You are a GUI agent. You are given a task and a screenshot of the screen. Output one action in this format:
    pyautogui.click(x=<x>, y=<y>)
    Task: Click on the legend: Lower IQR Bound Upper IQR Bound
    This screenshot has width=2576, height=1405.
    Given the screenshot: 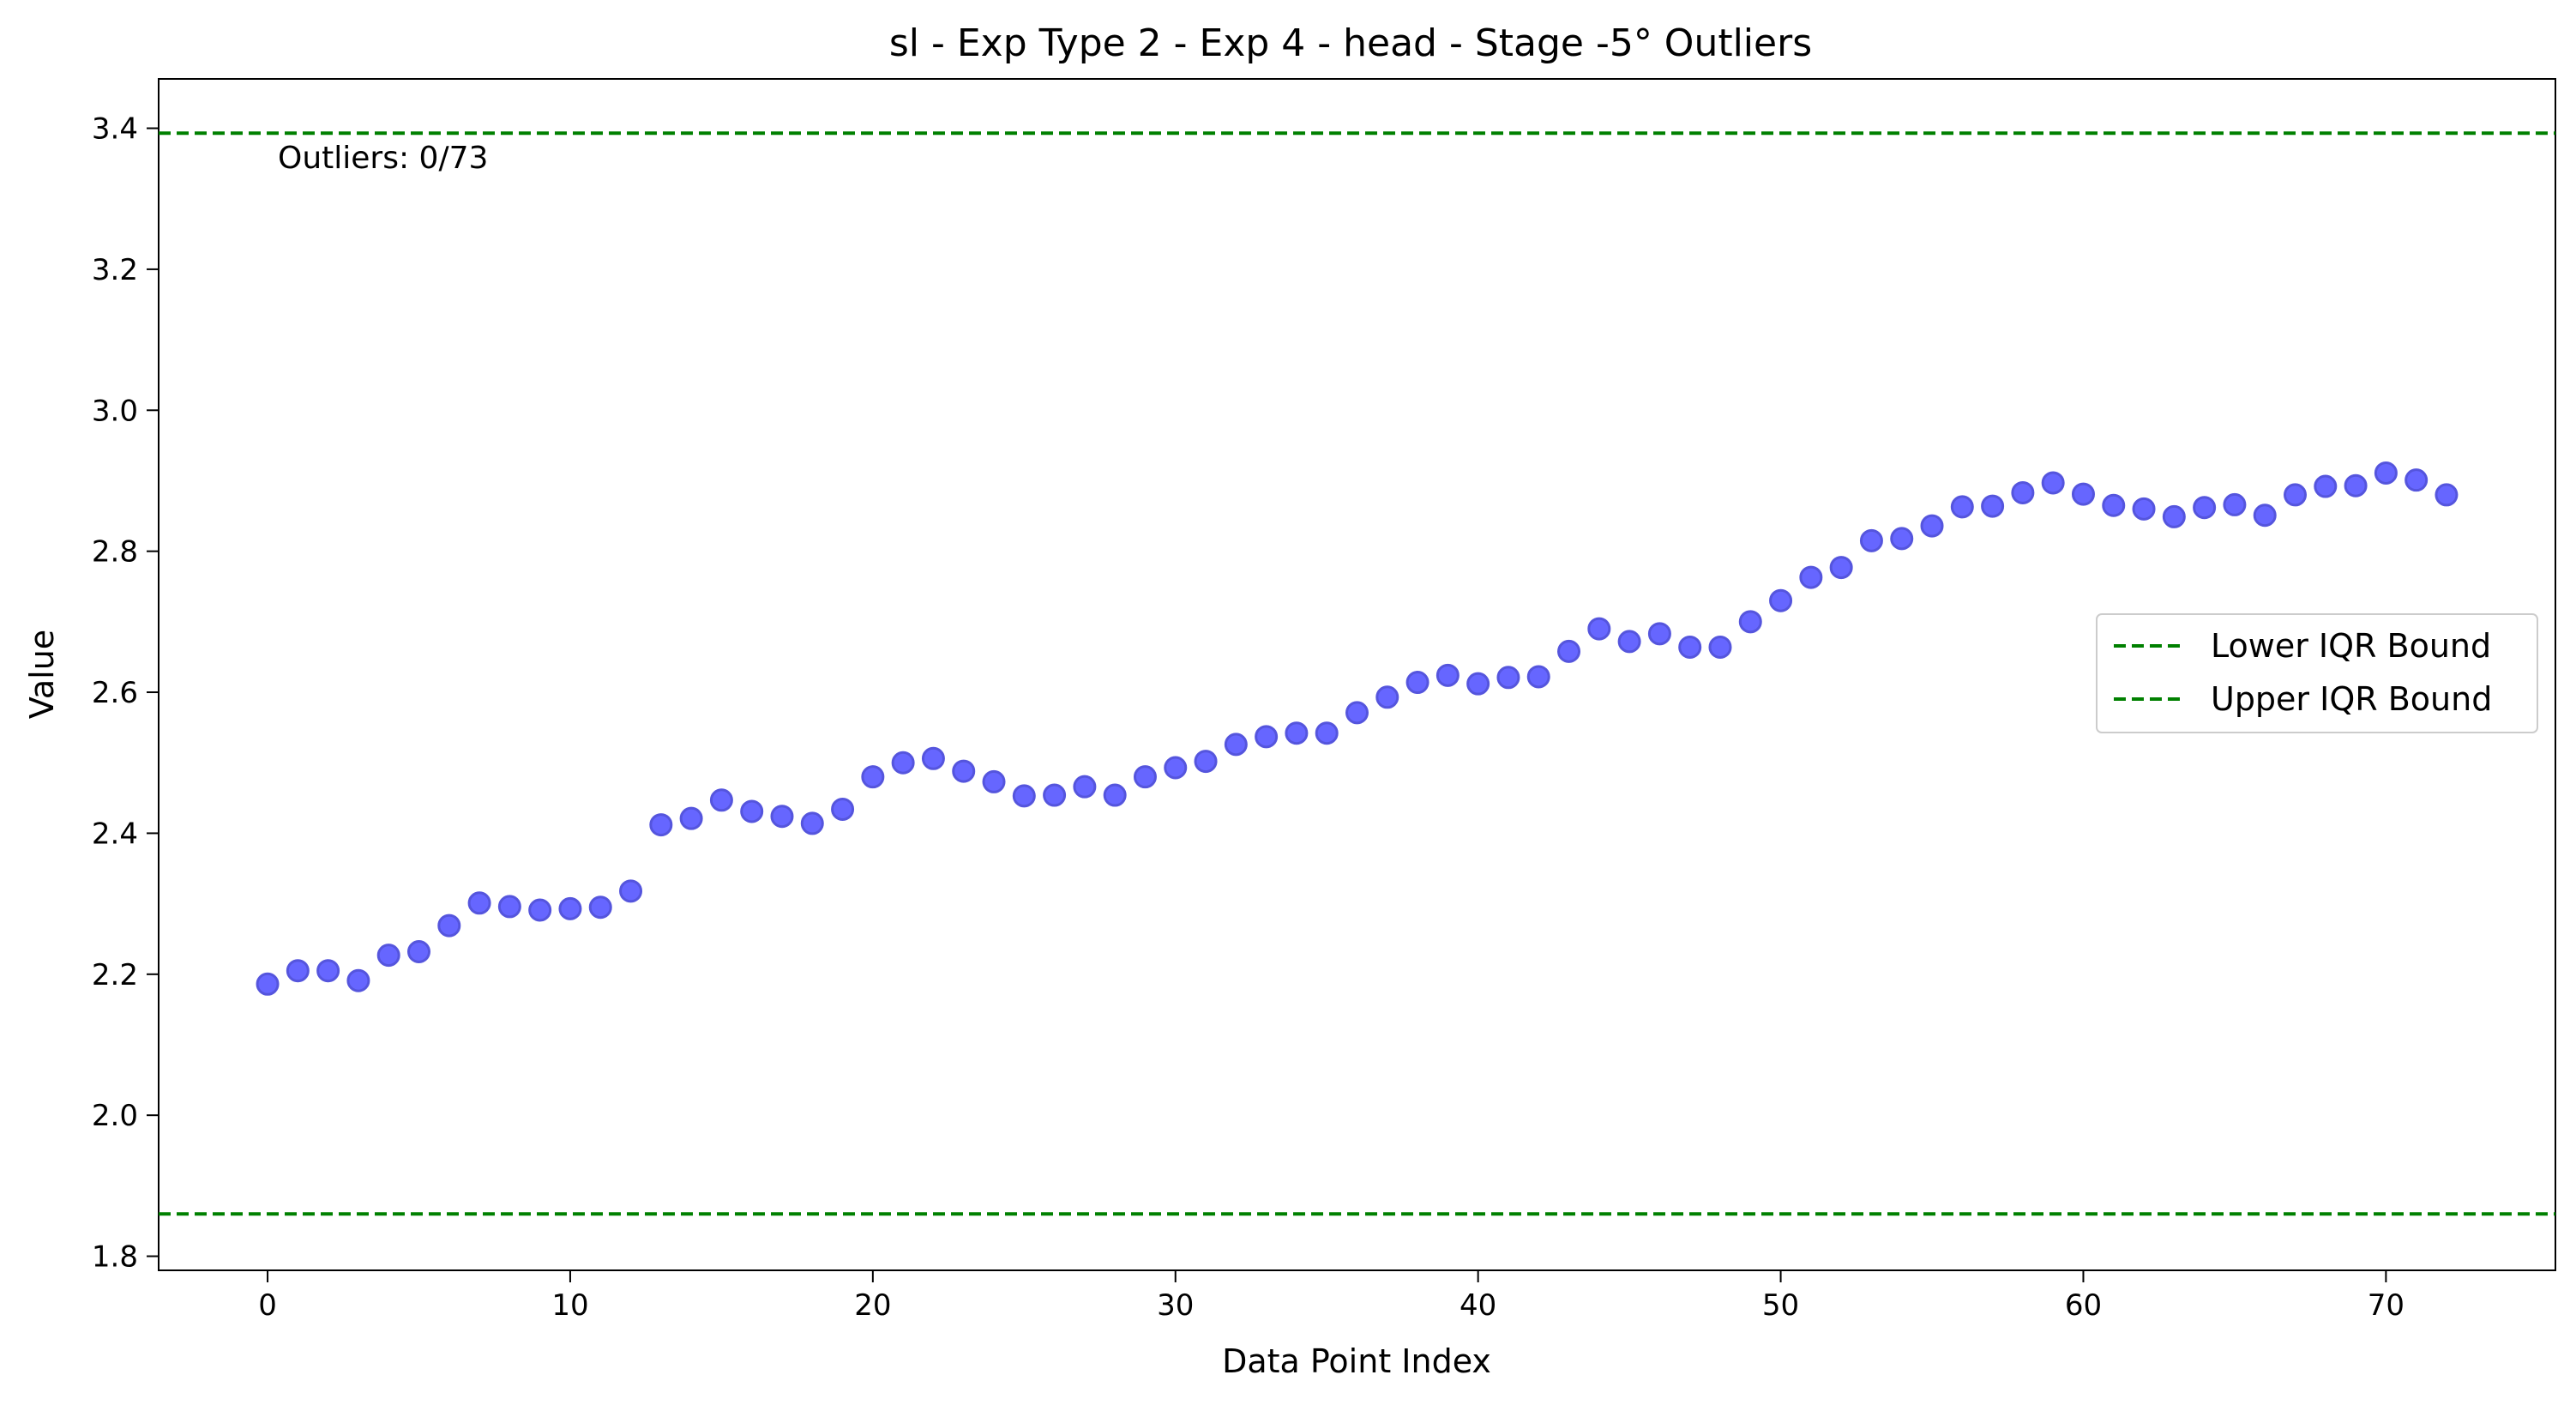 What is the action you would take?
    pyautogui.click(x=2317, y=673)
    